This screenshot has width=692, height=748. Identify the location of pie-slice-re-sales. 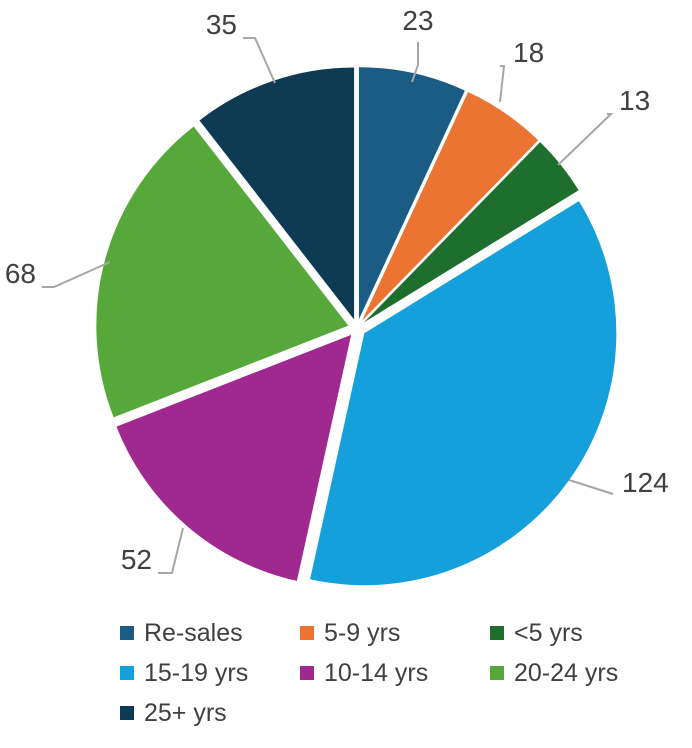
(411, 193).